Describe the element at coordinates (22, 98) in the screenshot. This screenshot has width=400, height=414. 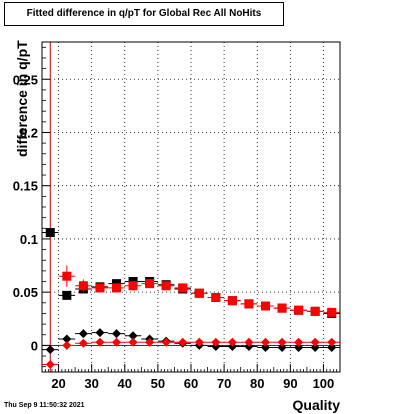
I see `y-axis-label: difference in q/pT` at that location.